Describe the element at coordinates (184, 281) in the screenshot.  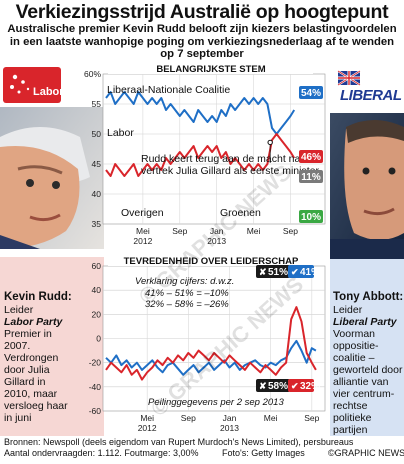
I see `note-title: Verklaring cijfers: d.w.z.` at that location.